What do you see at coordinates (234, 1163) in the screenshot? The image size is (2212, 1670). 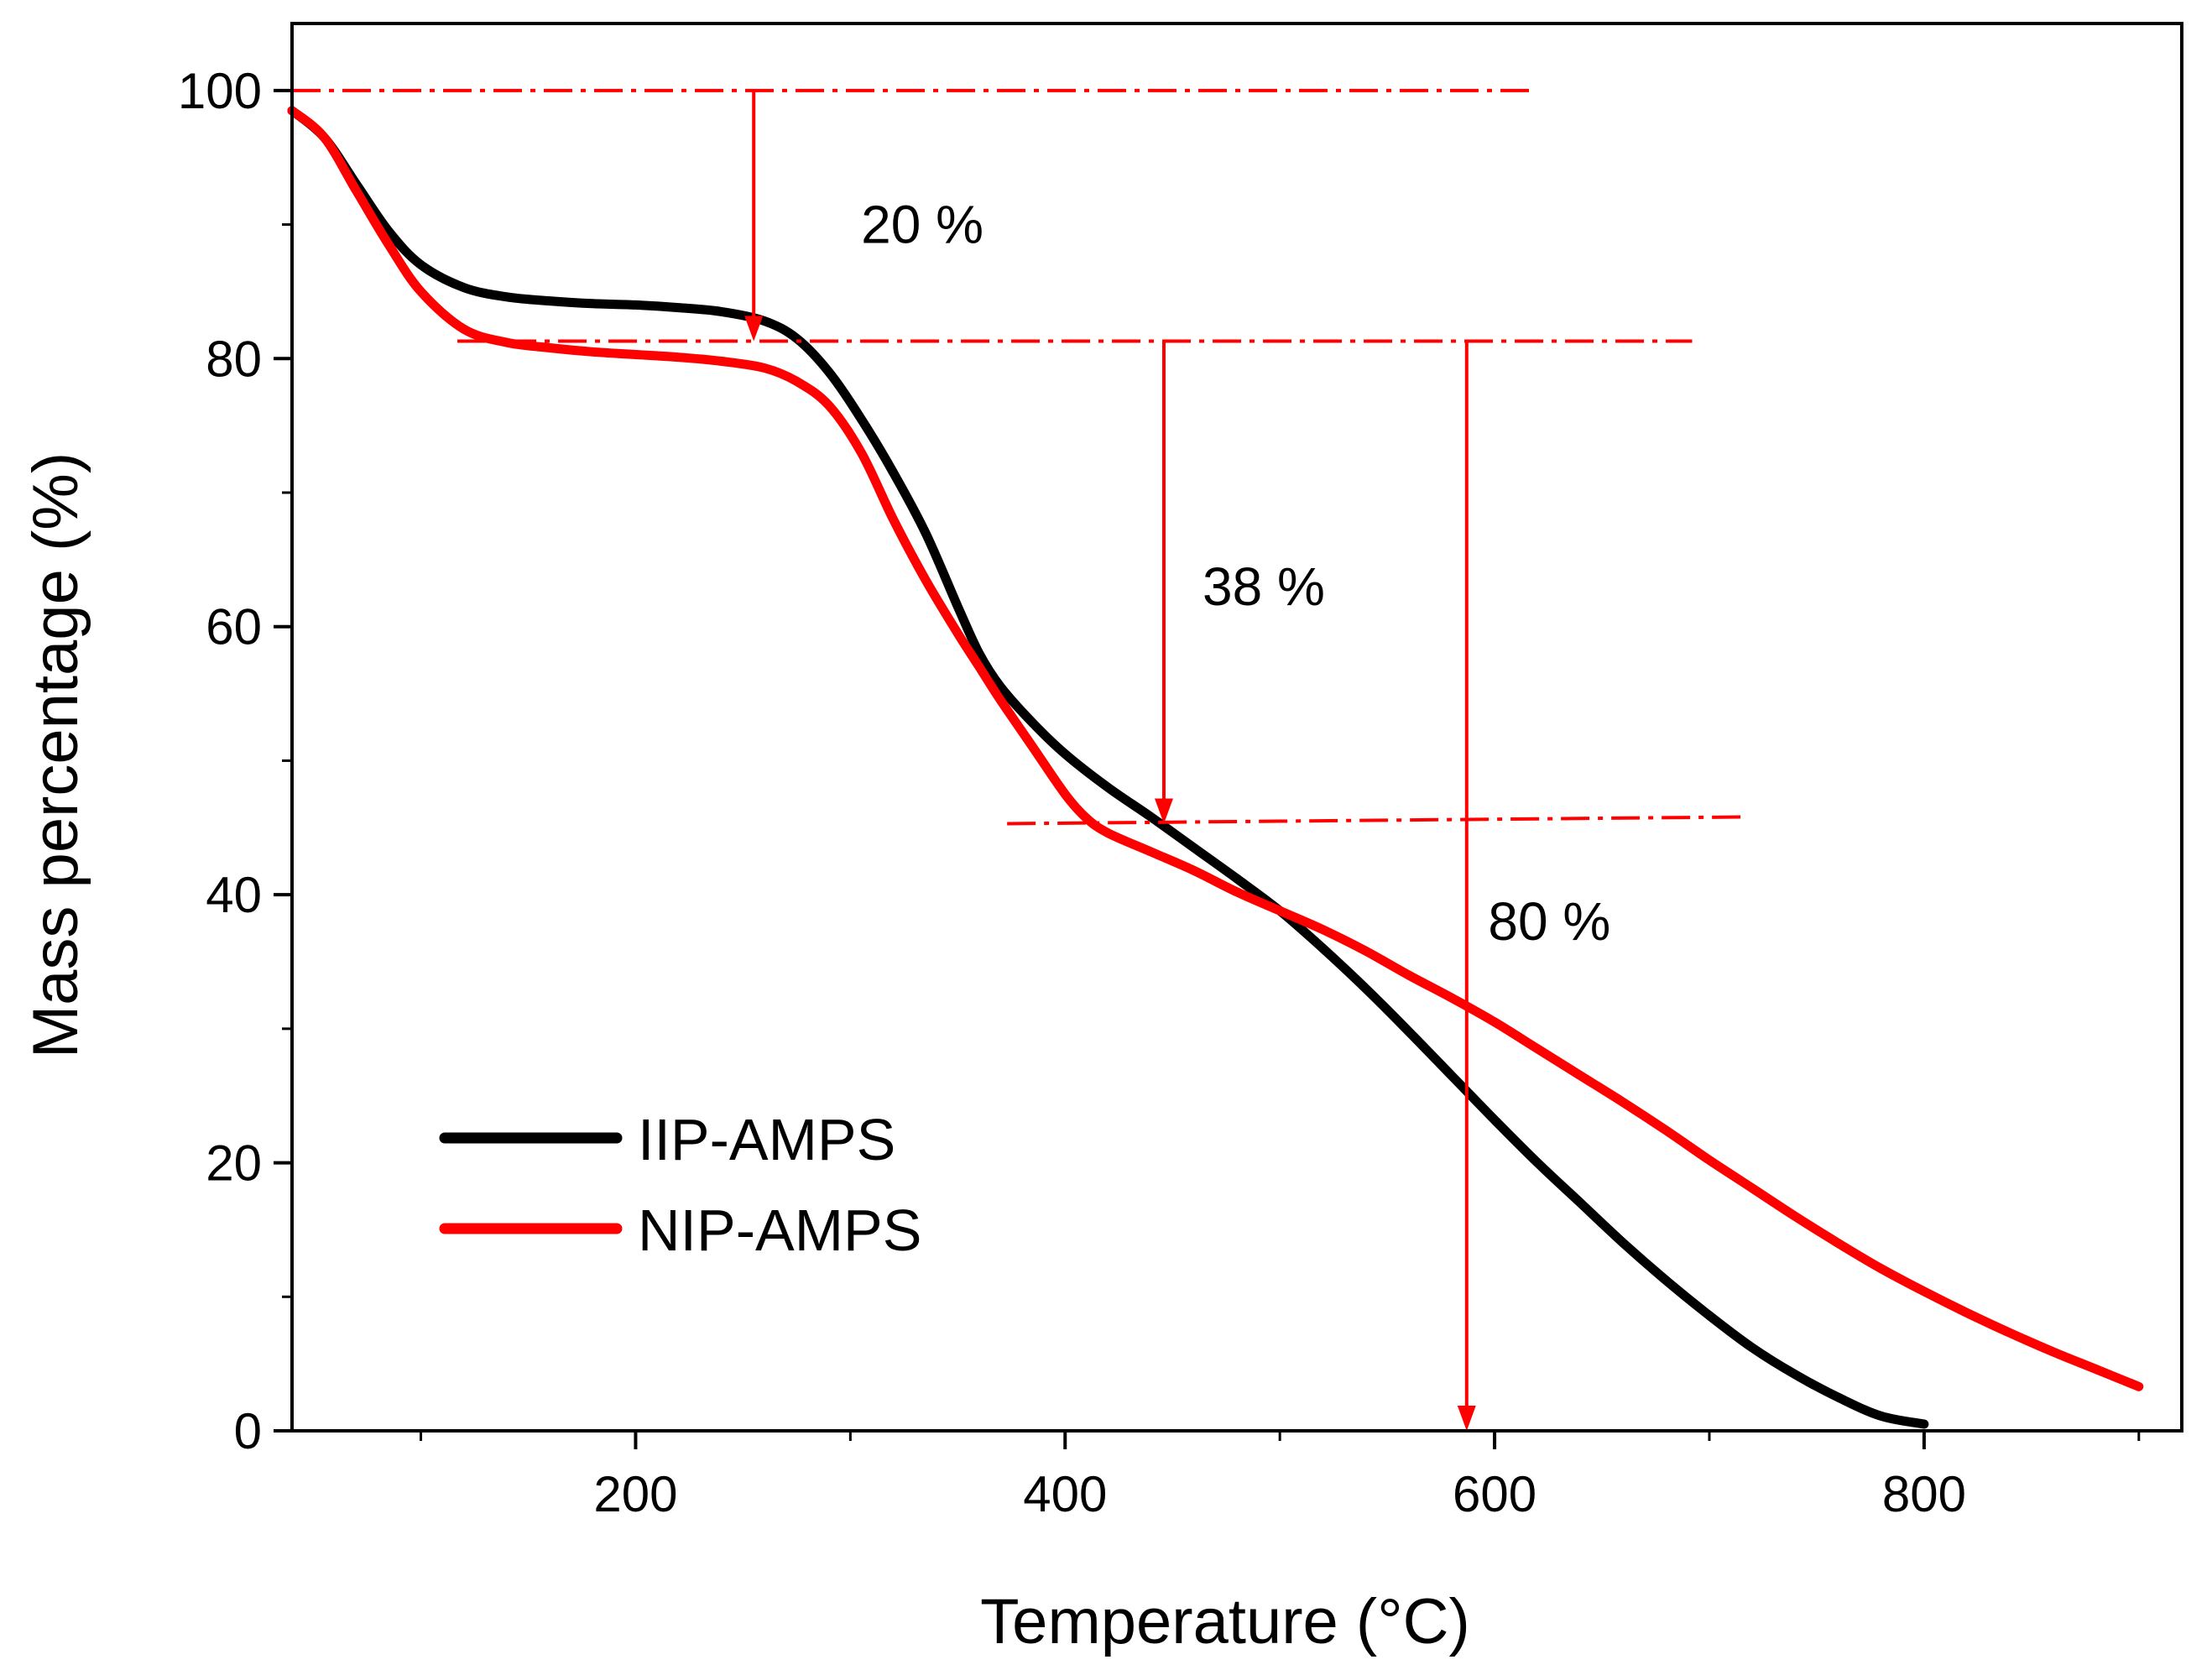 I see `y-tick-label-20: 20` at bounding box center [234, 1163].